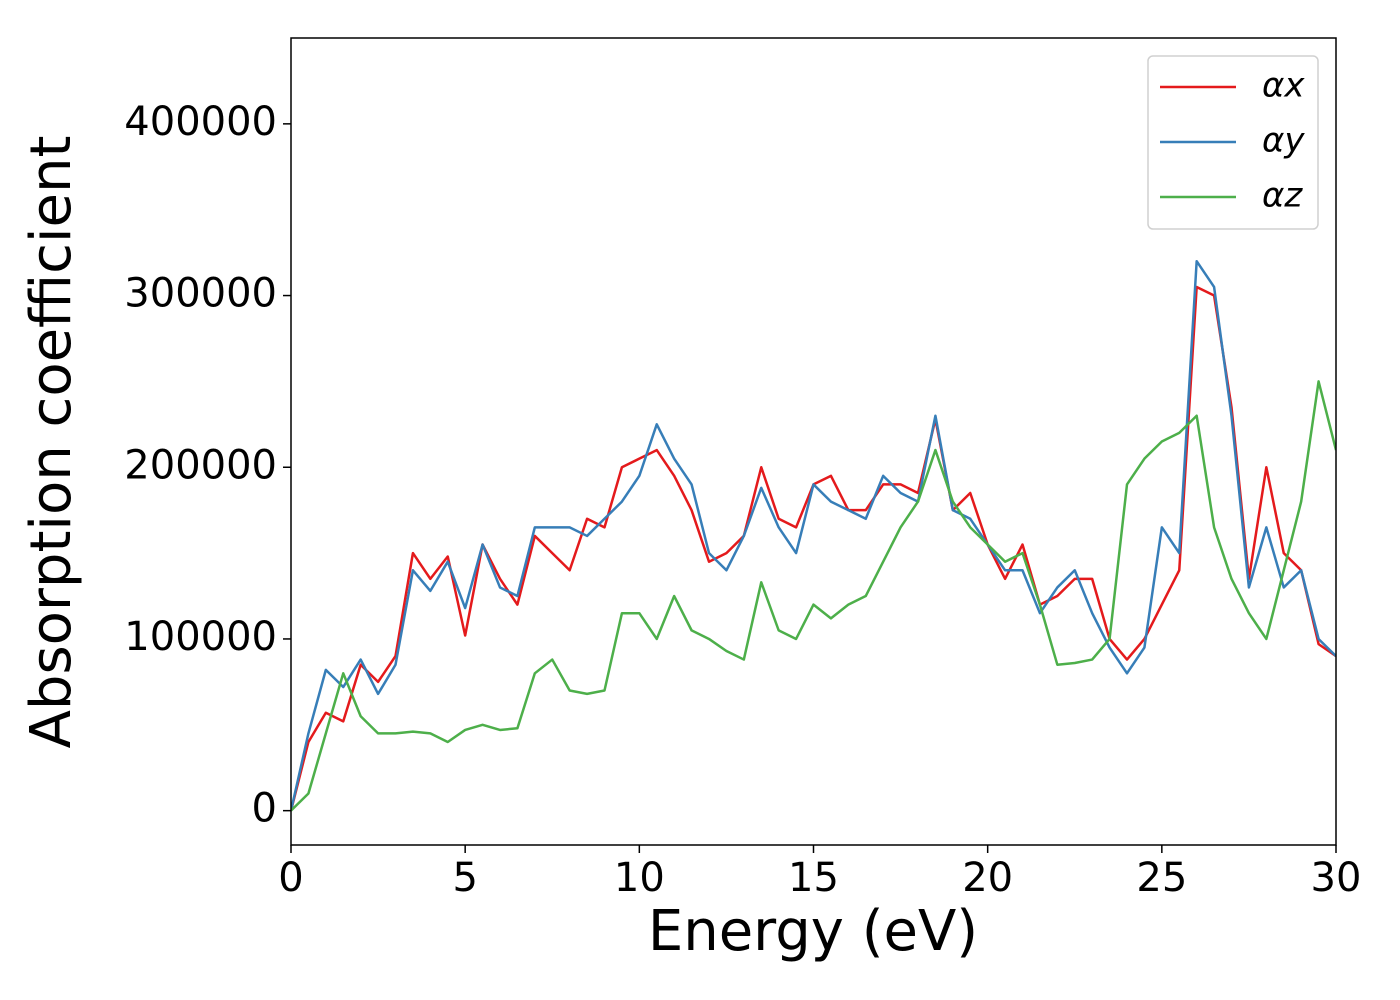  Describe the element at coordinates (1283, 86) in the screenshot. I see `legend-label: αx` at that location.